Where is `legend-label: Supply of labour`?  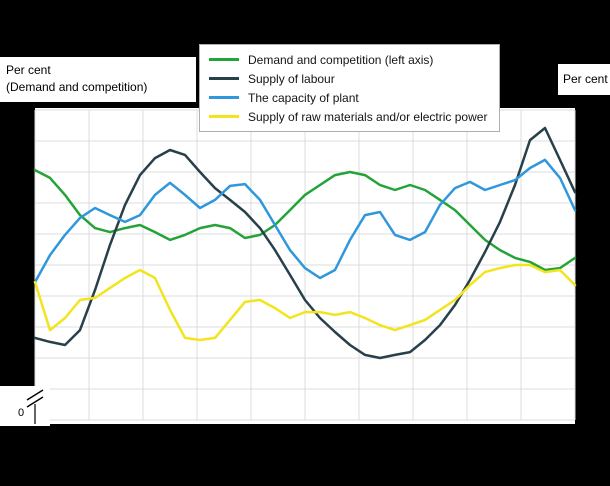 legend-label: Supply of labour is located at coordinates (291, 78).